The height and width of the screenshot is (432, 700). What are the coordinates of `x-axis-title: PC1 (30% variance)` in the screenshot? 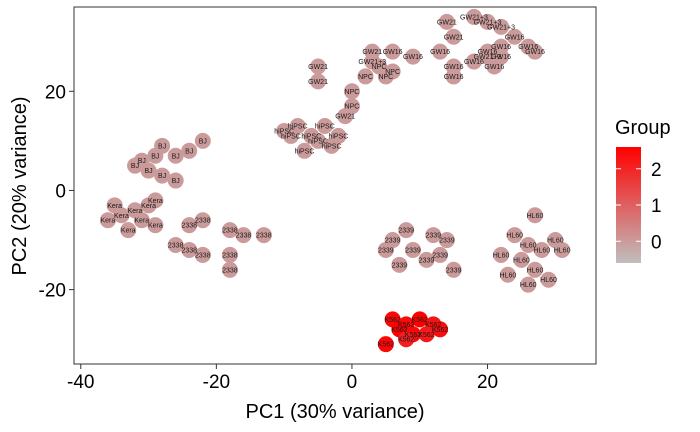 It's located at (335, 412).